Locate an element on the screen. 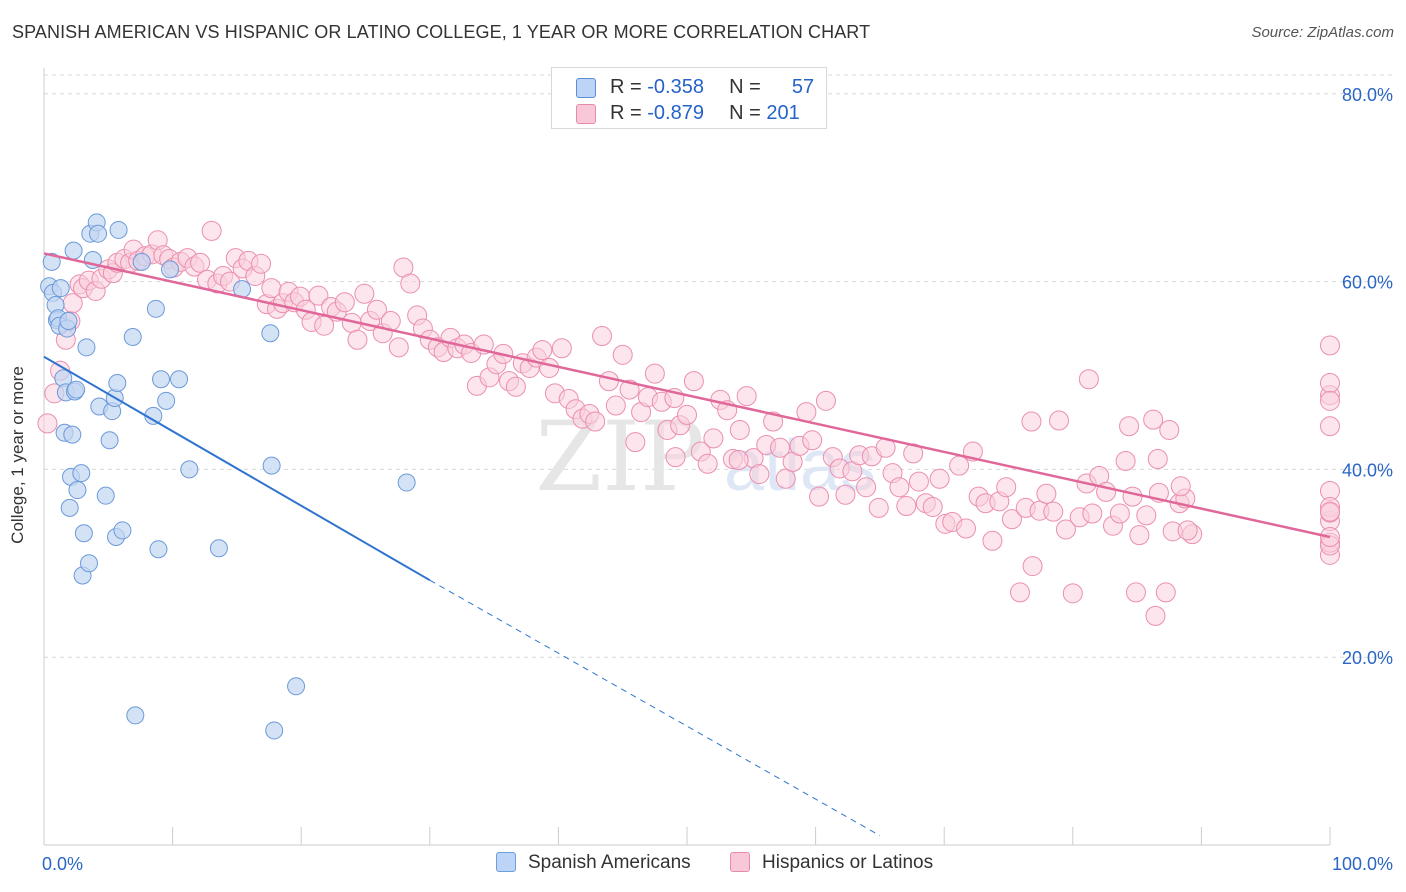 The image size is (1406, 892). bottom-legend-hispanics: Hispanics or Latinos is located at coordinates (831, 863).